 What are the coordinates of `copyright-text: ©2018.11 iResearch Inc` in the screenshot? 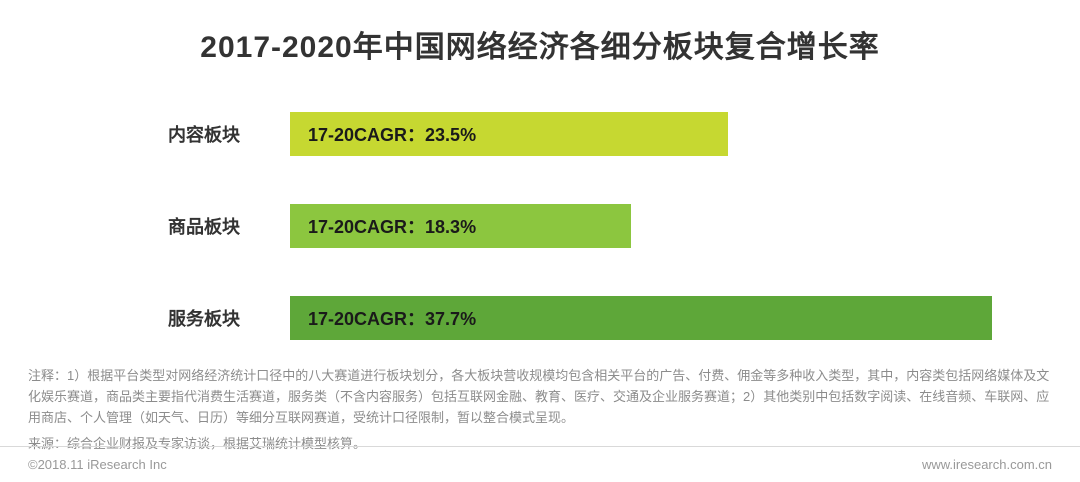 It's located at (97, 464).